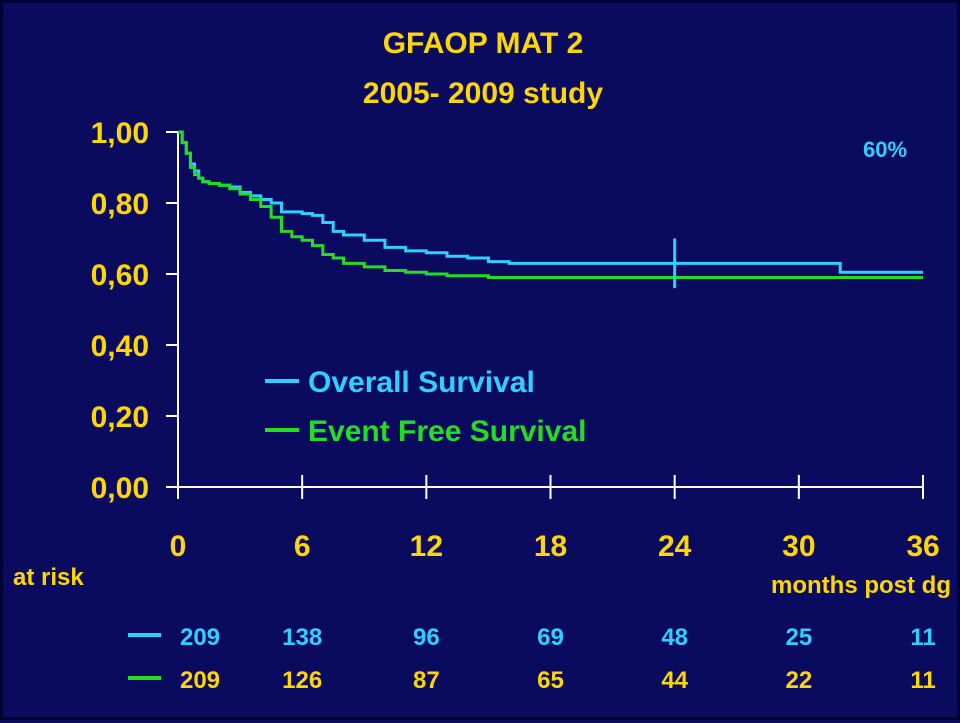 The height and width of the screenshot is (723, 960). What do you see at coordinates (550, 680) in the screenshot?
I see `at-risk-value: 65` at bounding box center [550, 680].